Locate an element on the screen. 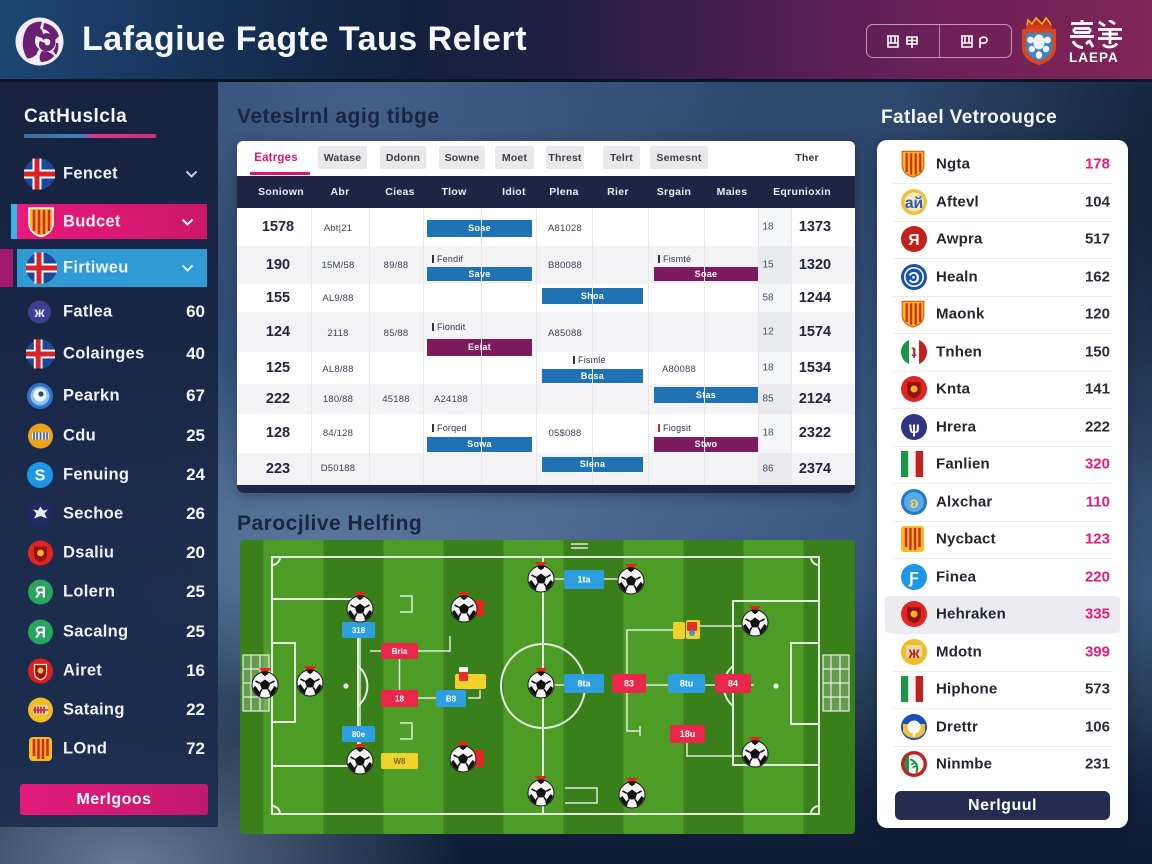 This screenshot has height=864, width=1152. svg-text: S is located at coordinates (40, 475).